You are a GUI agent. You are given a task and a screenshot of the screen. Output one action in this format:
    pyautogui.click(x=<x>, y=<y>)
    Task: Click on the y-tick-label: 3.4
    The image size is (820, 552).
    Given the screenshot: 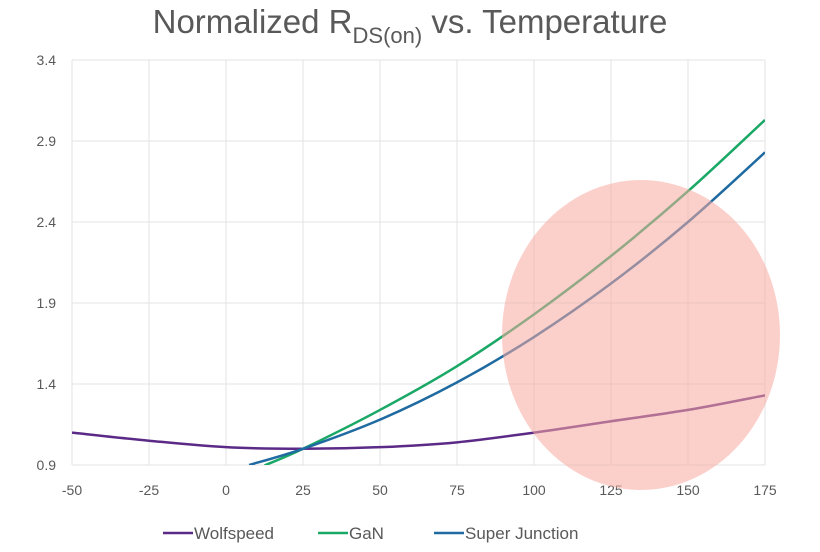 What is the action you would take?
    pyautogui.click(x=47, y=60)
    